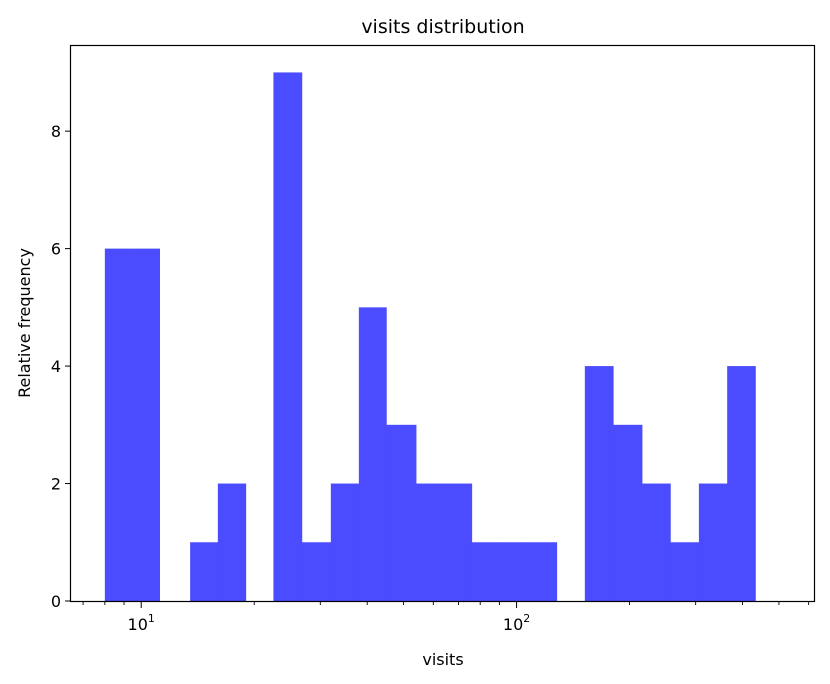 This screenshot has height=684, width=830. I want to click on x-axis-label: visits, so click(442, 659).